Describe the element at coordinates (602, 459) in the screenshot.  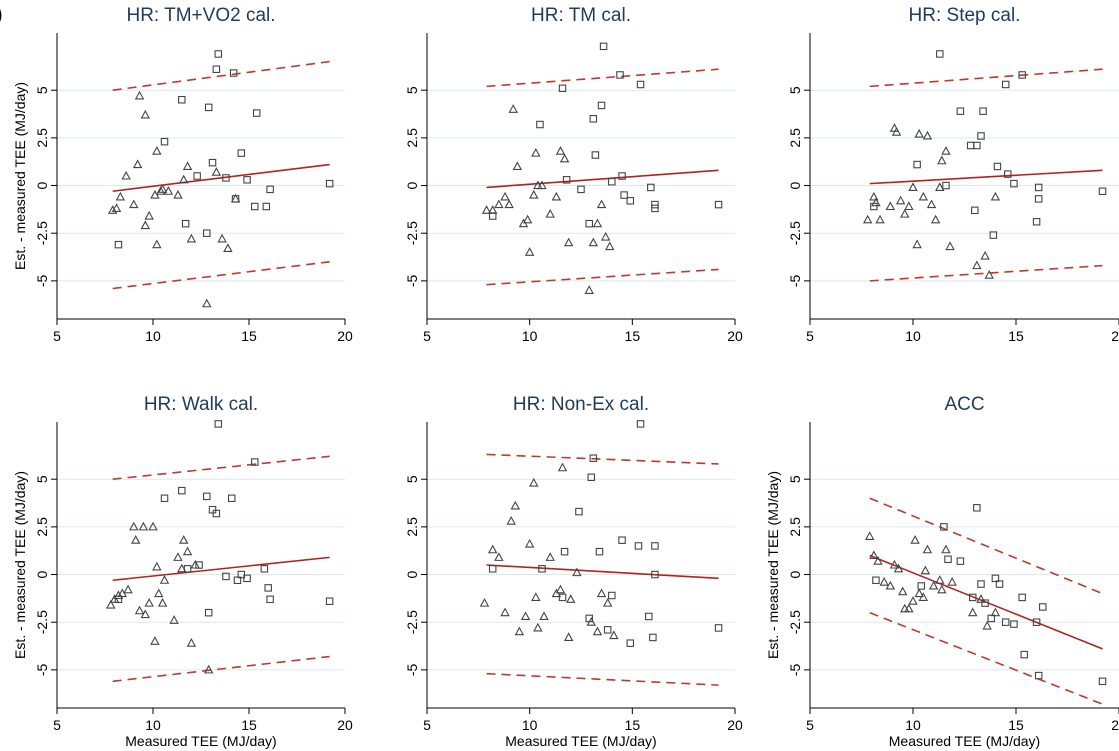
I see `upper-limit-line` at that location.